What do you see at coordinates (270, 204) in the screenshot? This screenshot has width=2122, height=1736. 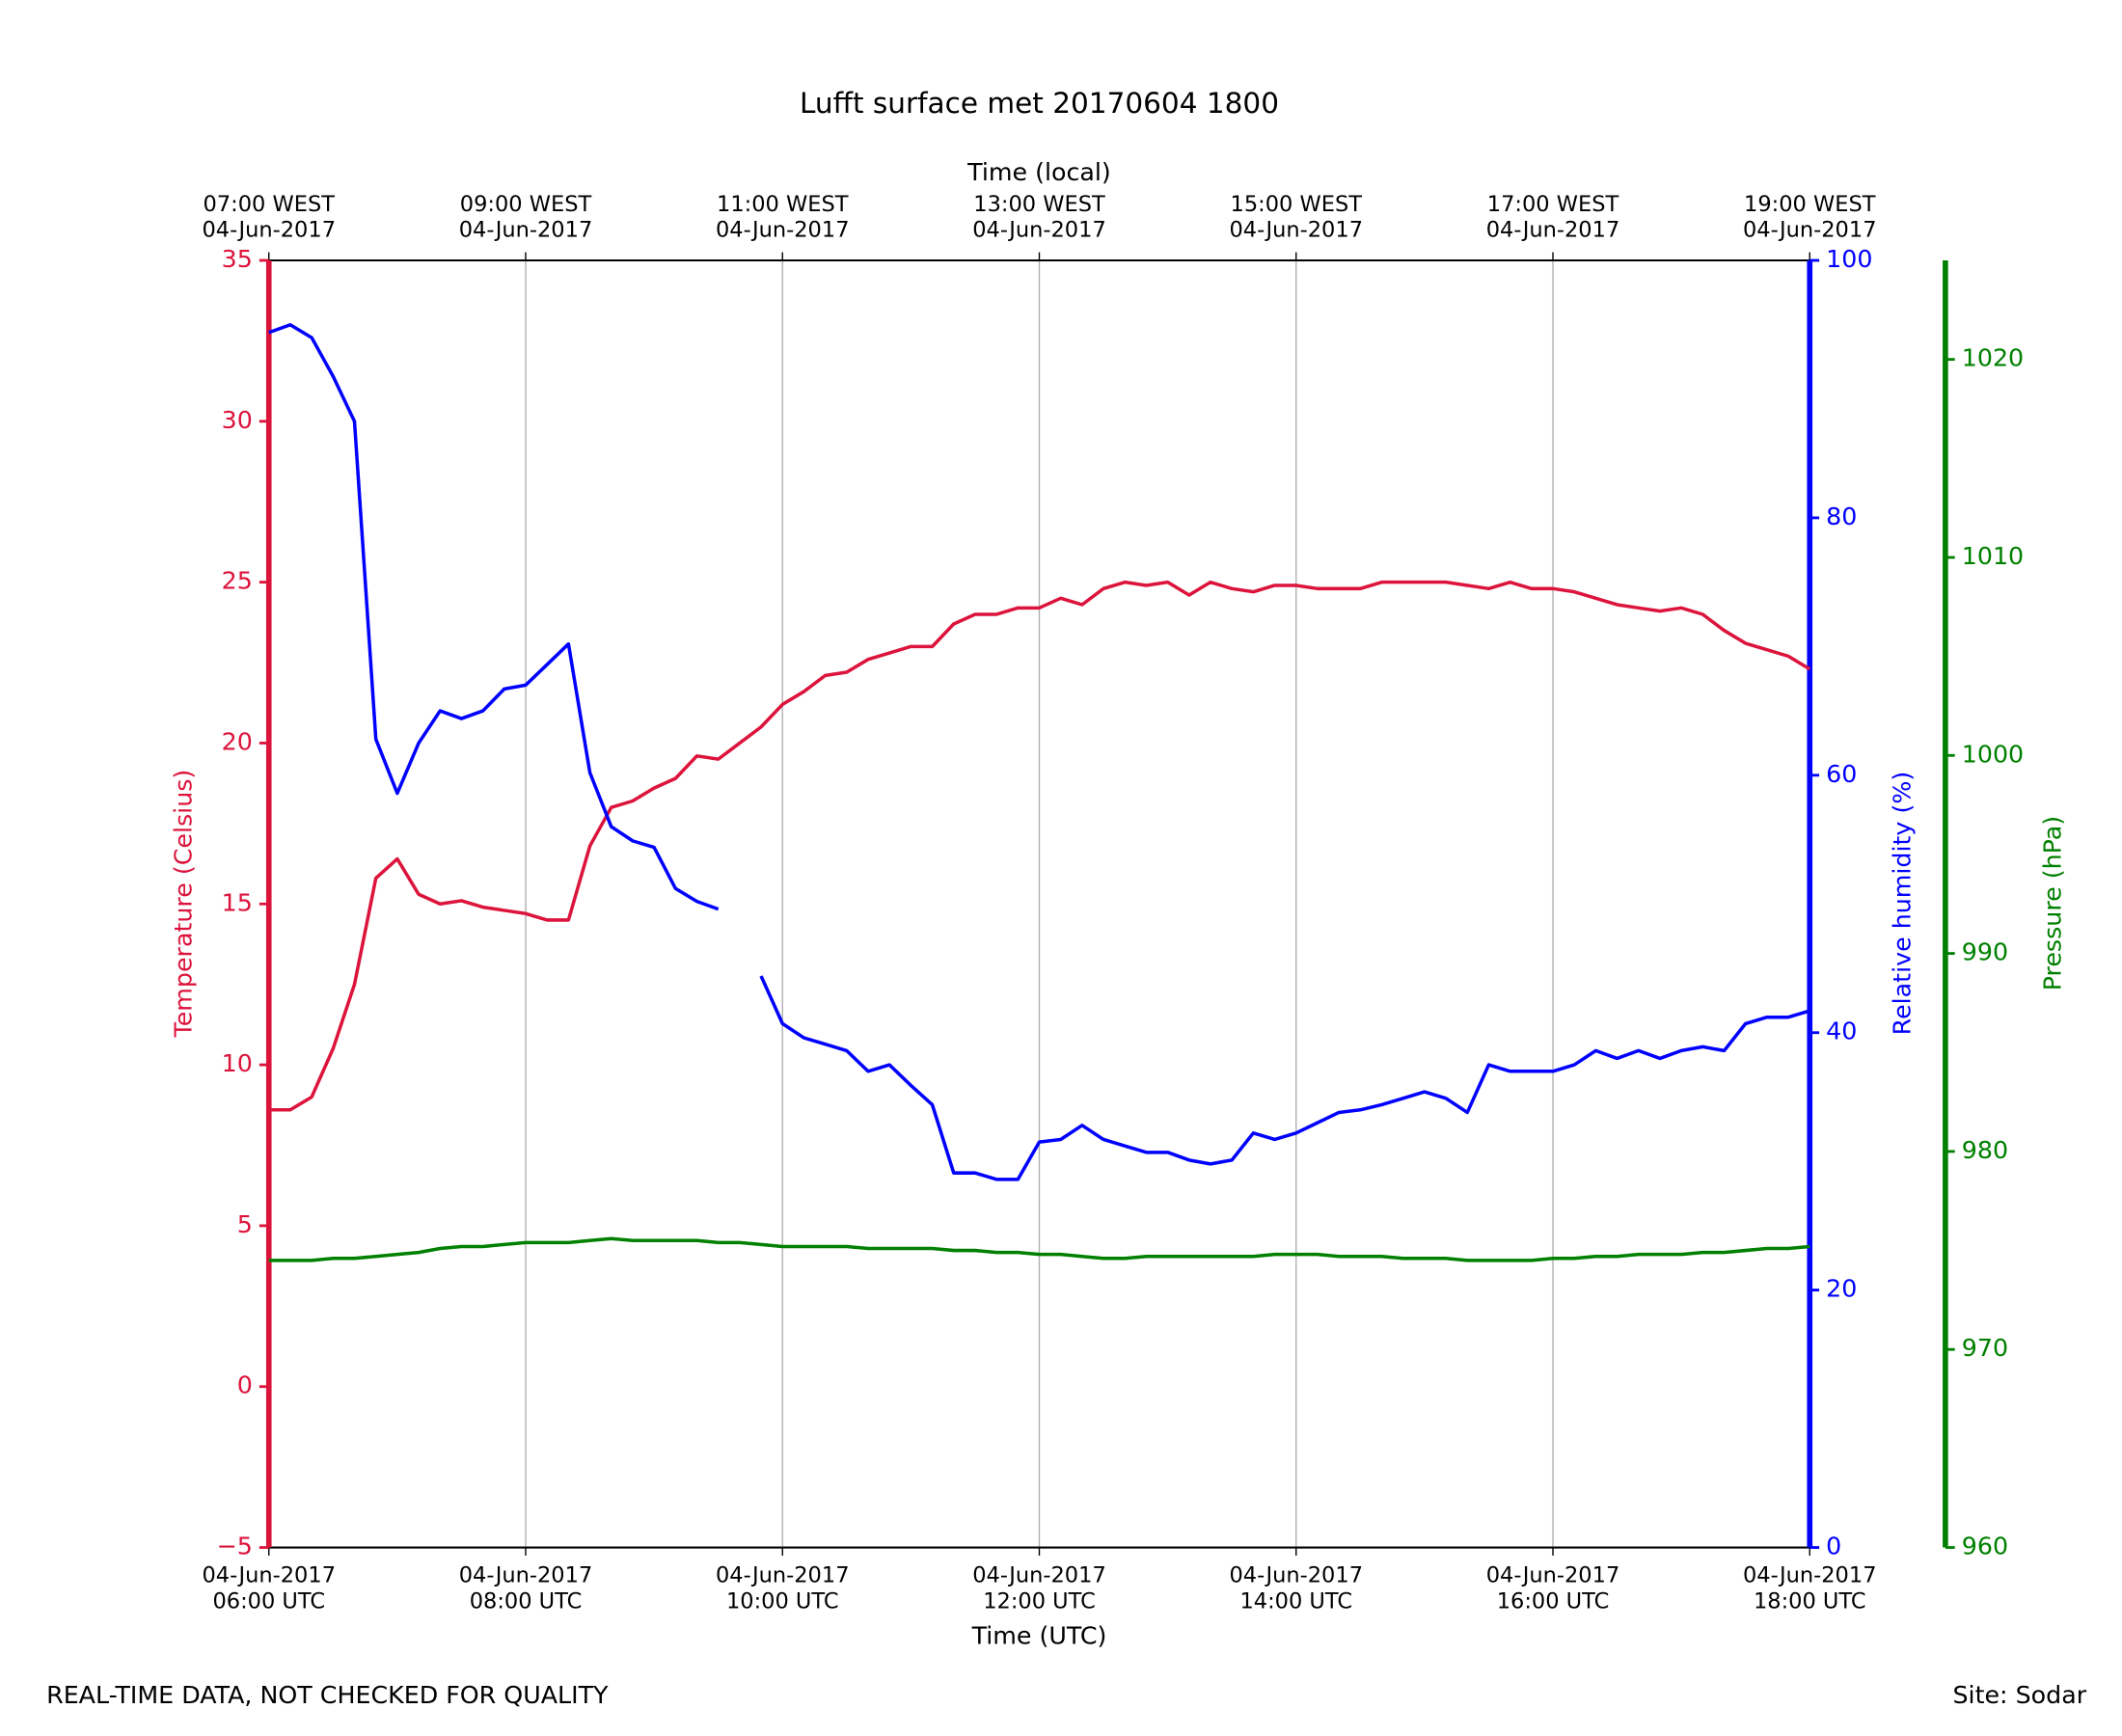 I see `x2-tick-label: 07:00 WEST` at bounding box center [270, 204].